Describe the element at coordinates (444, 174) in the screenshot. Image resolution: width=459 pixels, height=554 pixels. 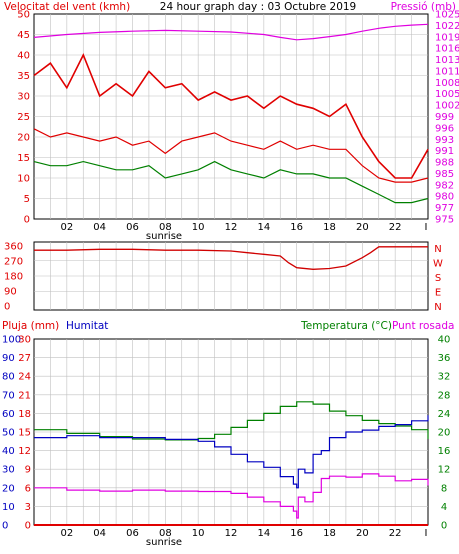
I see `pressure-y-tick: 985` at that location.